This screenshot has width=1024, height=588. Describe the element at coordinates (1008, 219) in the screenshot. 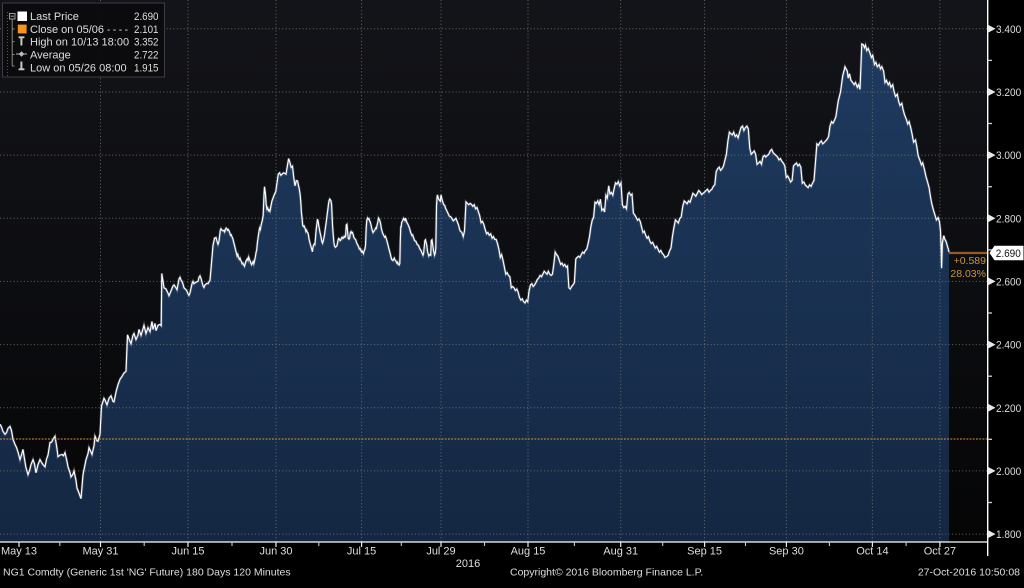

I see `svg-text: 2.800` at that location.